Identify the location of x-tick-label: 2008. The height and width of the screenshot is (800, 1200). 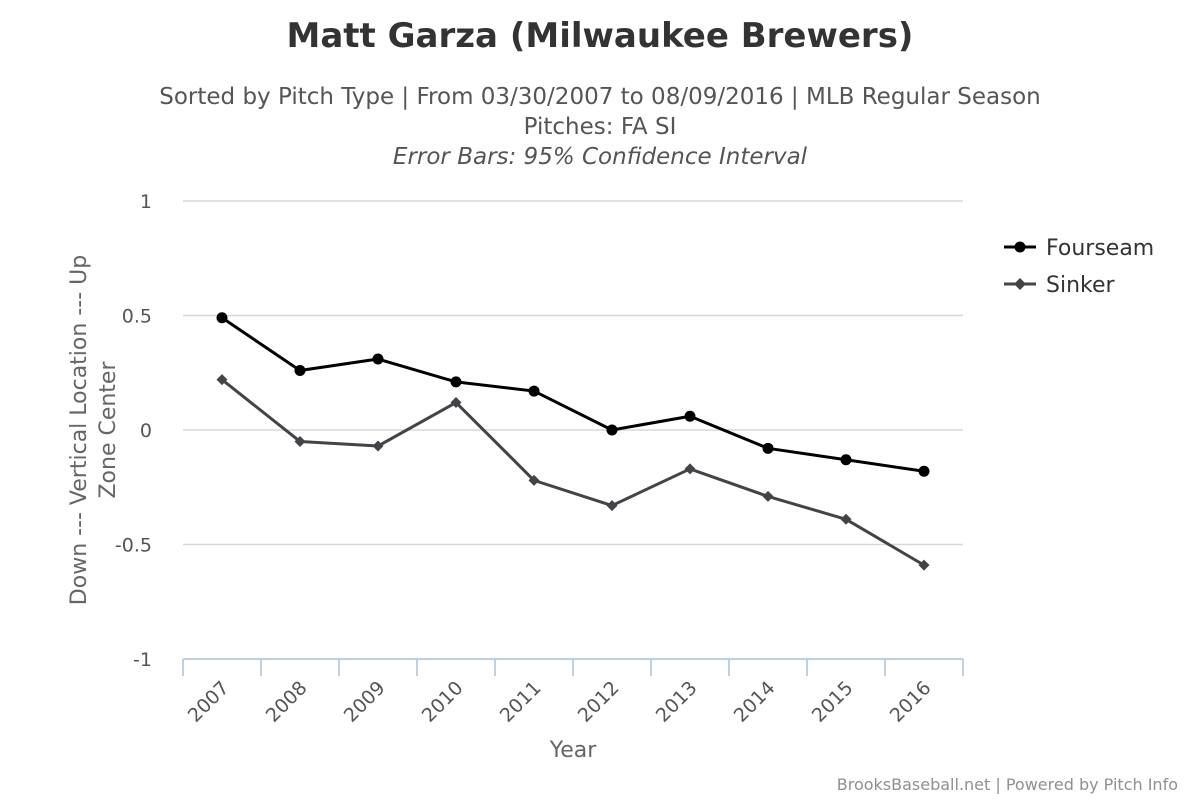
(287, 702).